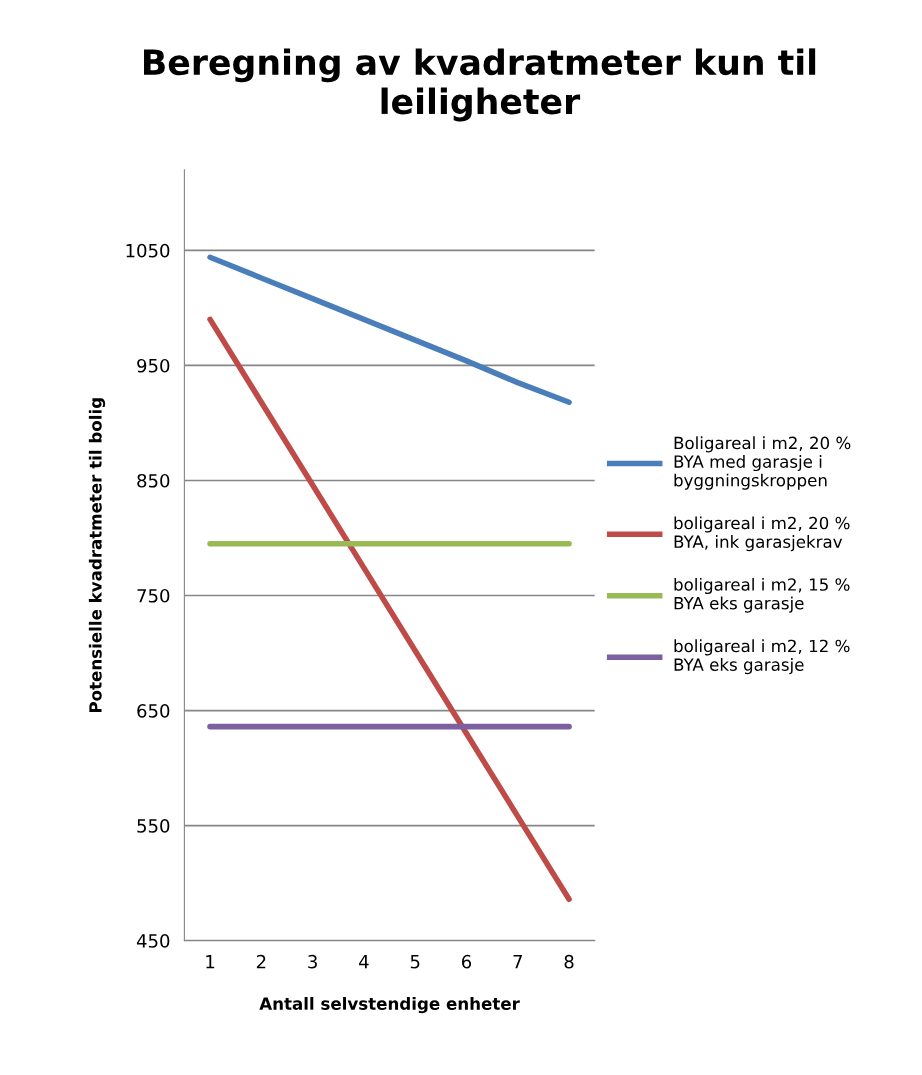 This screenshot has height=1075, width=922. I want to click on x-axis-title: Antall selvstendige enheter, so click(389, 1005).